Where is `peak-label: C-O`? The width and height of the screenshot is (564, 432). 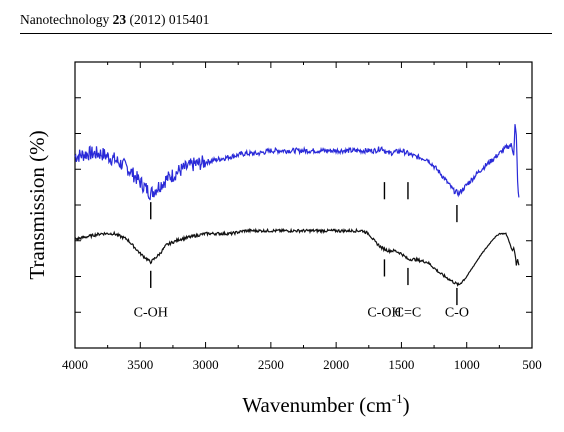
peak-label: C-O is located at coordinates (457, 313).